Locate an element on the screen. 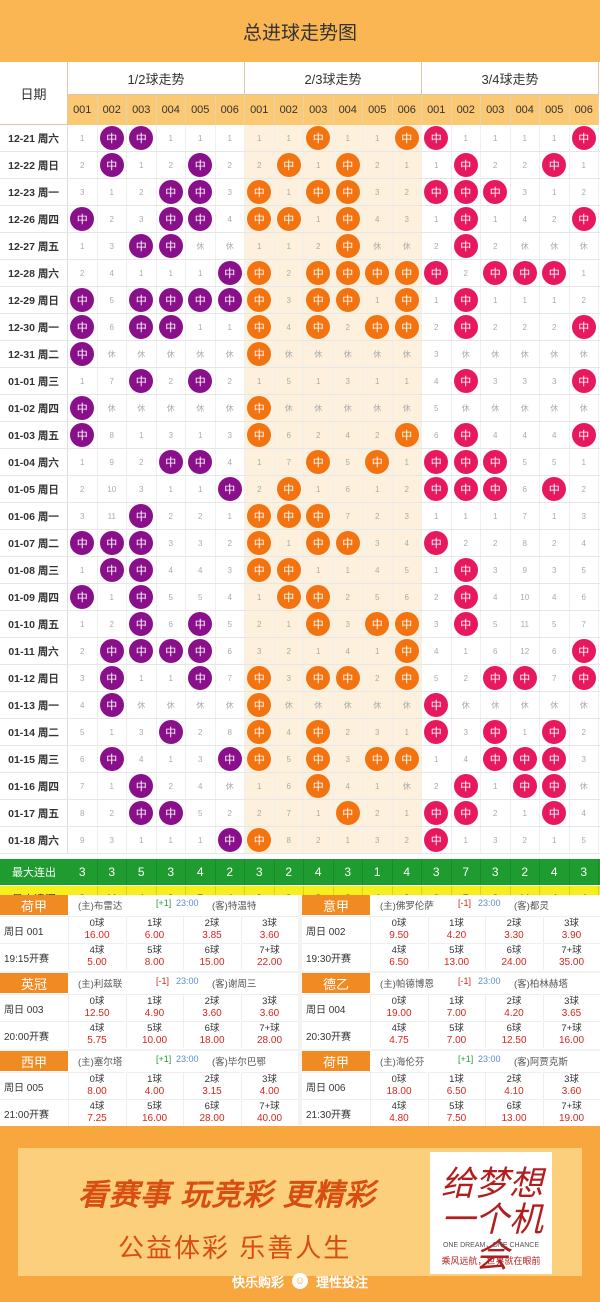 This screenshot has width=600, height=1302. odds-cell: 1球 6.50 is located at coordinates (456, 1085).